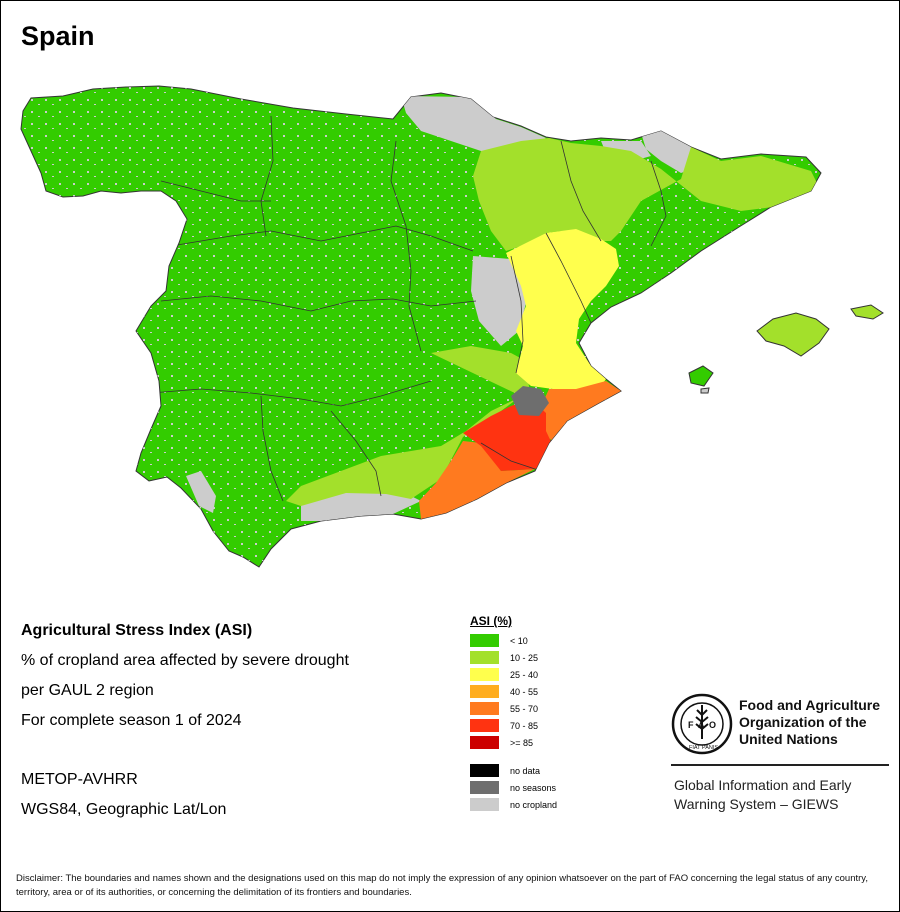  Describe the element at coordinates (79, 779) in the screenshot. I see `sensor-label: METOP-AVHRR` at that location.